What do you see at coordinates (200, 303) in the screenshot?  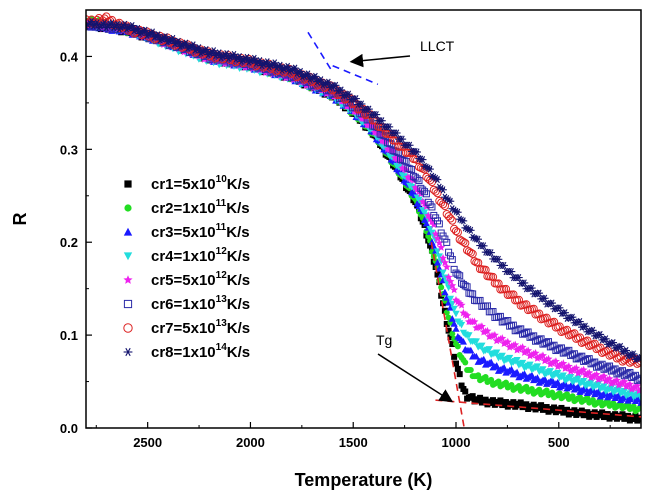 I see `legend-label: cr6=1x1013K/s` at bounding box center [200, 303].